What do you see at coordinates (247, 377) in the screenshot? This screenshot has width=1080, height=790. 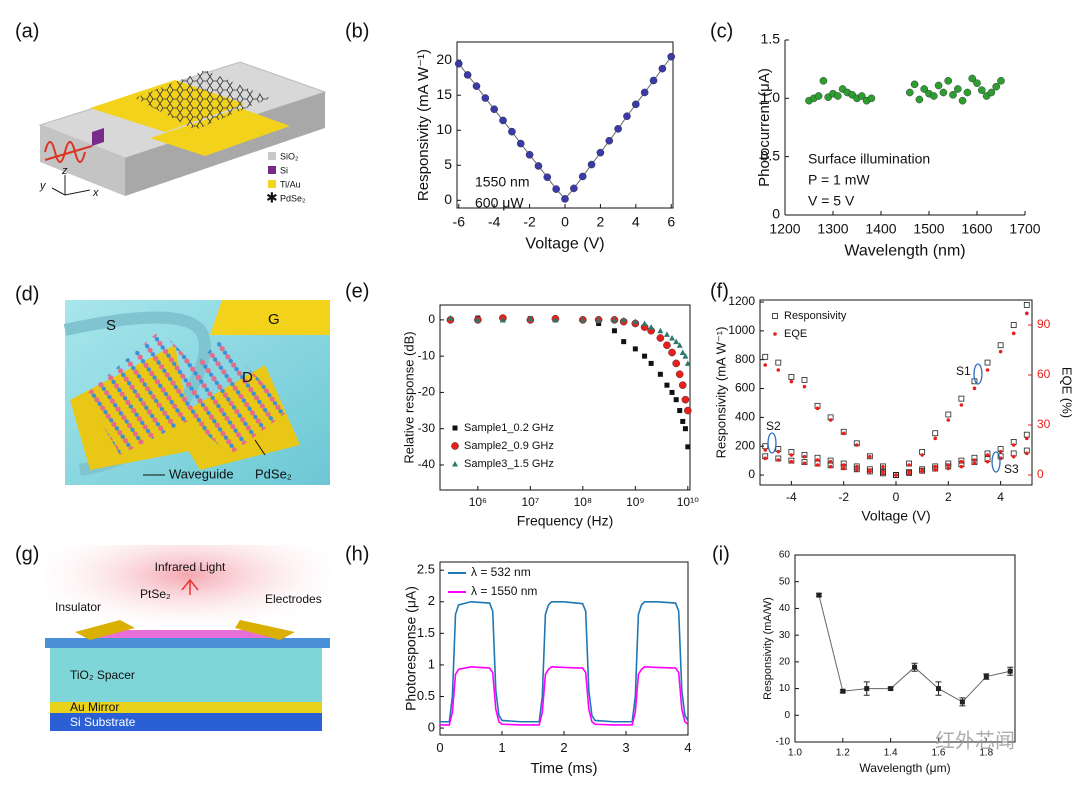 I see `label: D` at bounding box center [247, 377].